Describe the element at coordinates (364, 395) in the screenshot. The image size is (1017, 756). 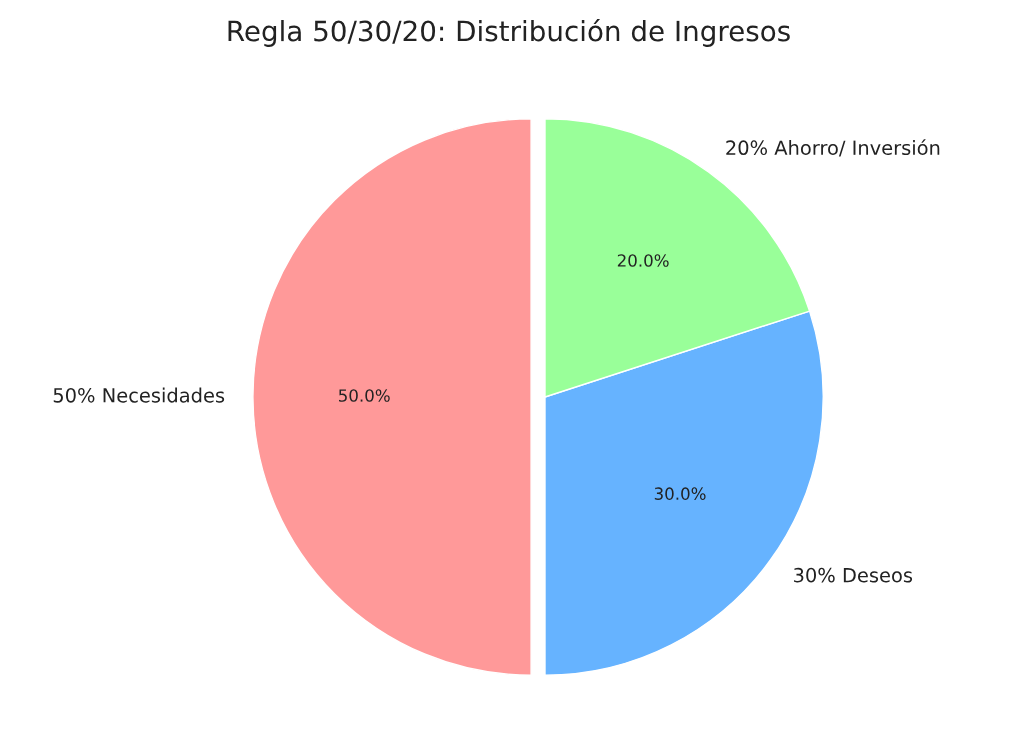
I see `data-label: 50.0%` at that location.